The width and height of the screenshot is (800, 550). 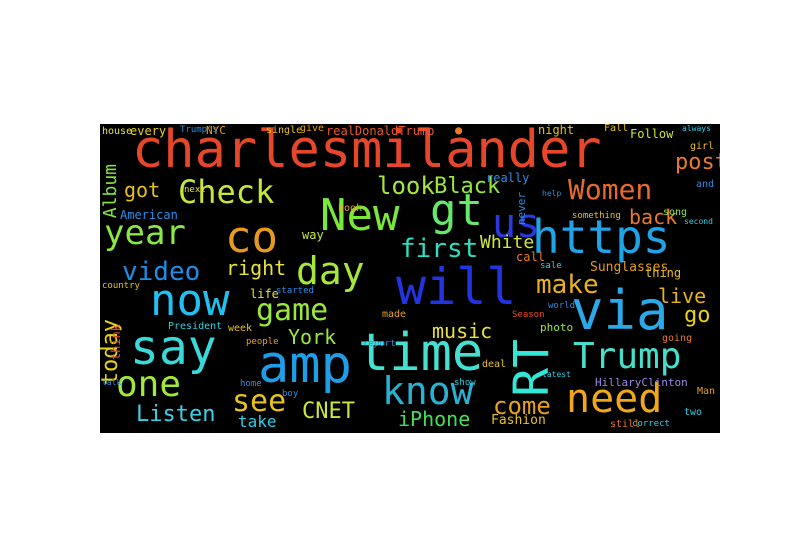 I want to click on word-going: going, so click(x=677, y=338).